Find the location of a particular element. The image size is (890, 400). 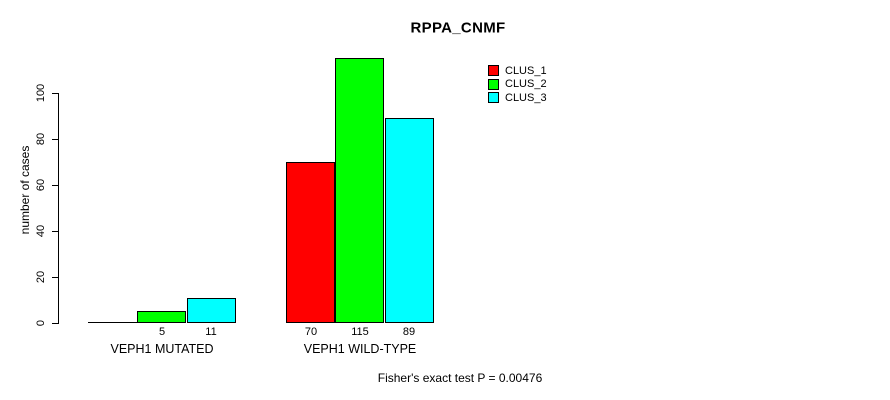

legend-label: CLUS_3 is located at coordinates (526, 98).